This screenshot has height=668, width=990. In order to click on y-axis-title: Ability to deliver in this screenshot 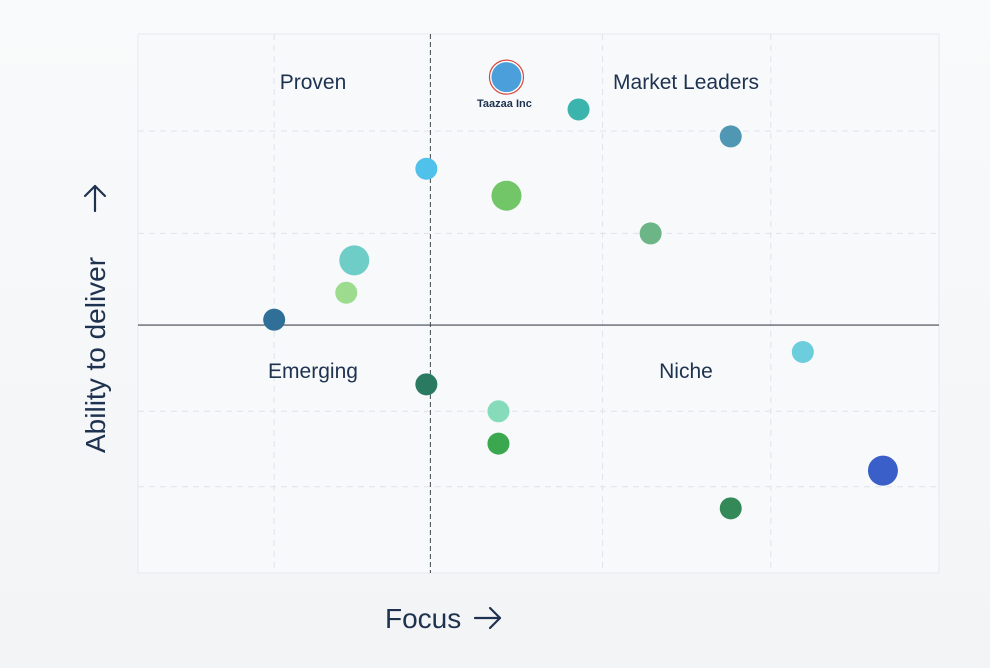, I will do `click(95, 318)`.